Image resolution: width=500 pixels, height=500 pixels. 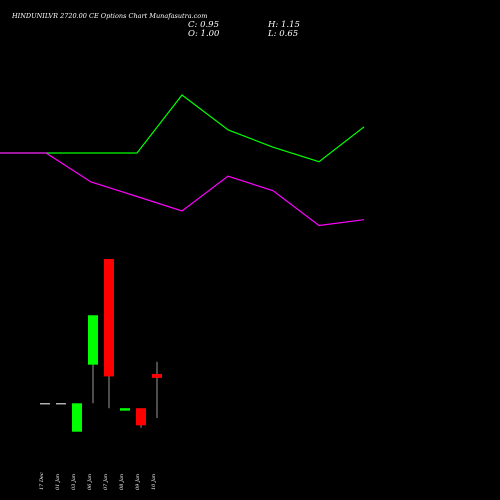 I want to click on date-tick-label: 01 Jan, so click(x=58, y=482).